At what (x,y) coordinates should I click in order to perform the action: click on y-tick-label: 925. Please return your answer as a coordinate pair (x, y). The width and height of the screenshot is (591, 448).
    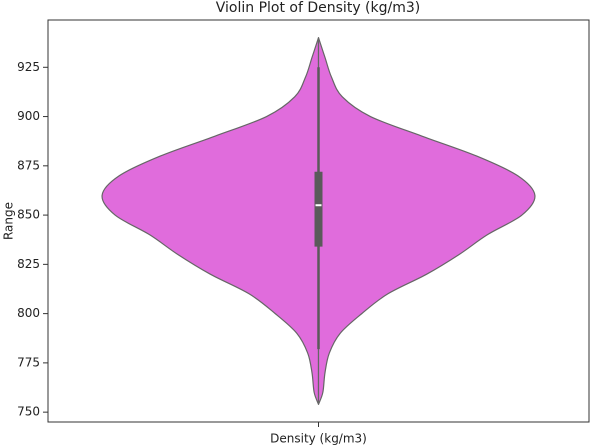
    Looking at the image, I should click on (28, 67).